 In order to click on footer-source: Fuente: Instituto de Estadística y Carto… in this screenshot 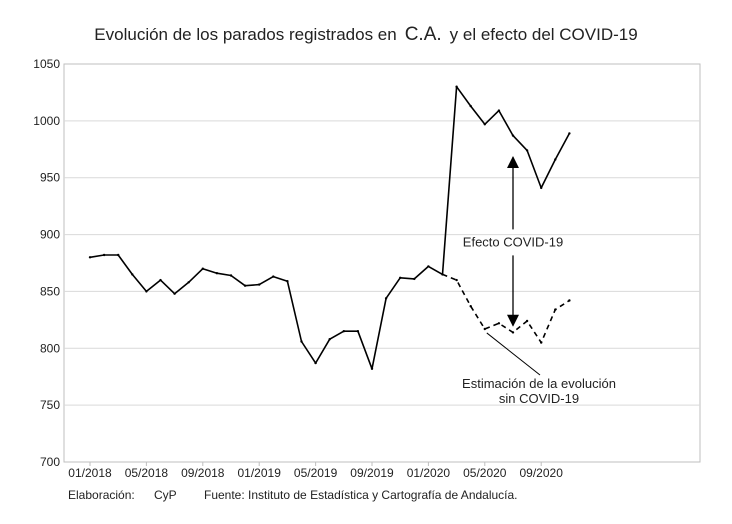, I will do `click(361, 495)`.